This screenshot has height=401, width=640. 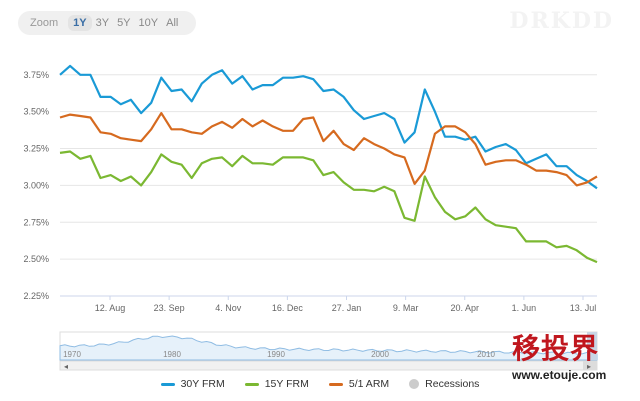 I want to click on x-tick-label: 4. Nov, so click(x=228, y=308).